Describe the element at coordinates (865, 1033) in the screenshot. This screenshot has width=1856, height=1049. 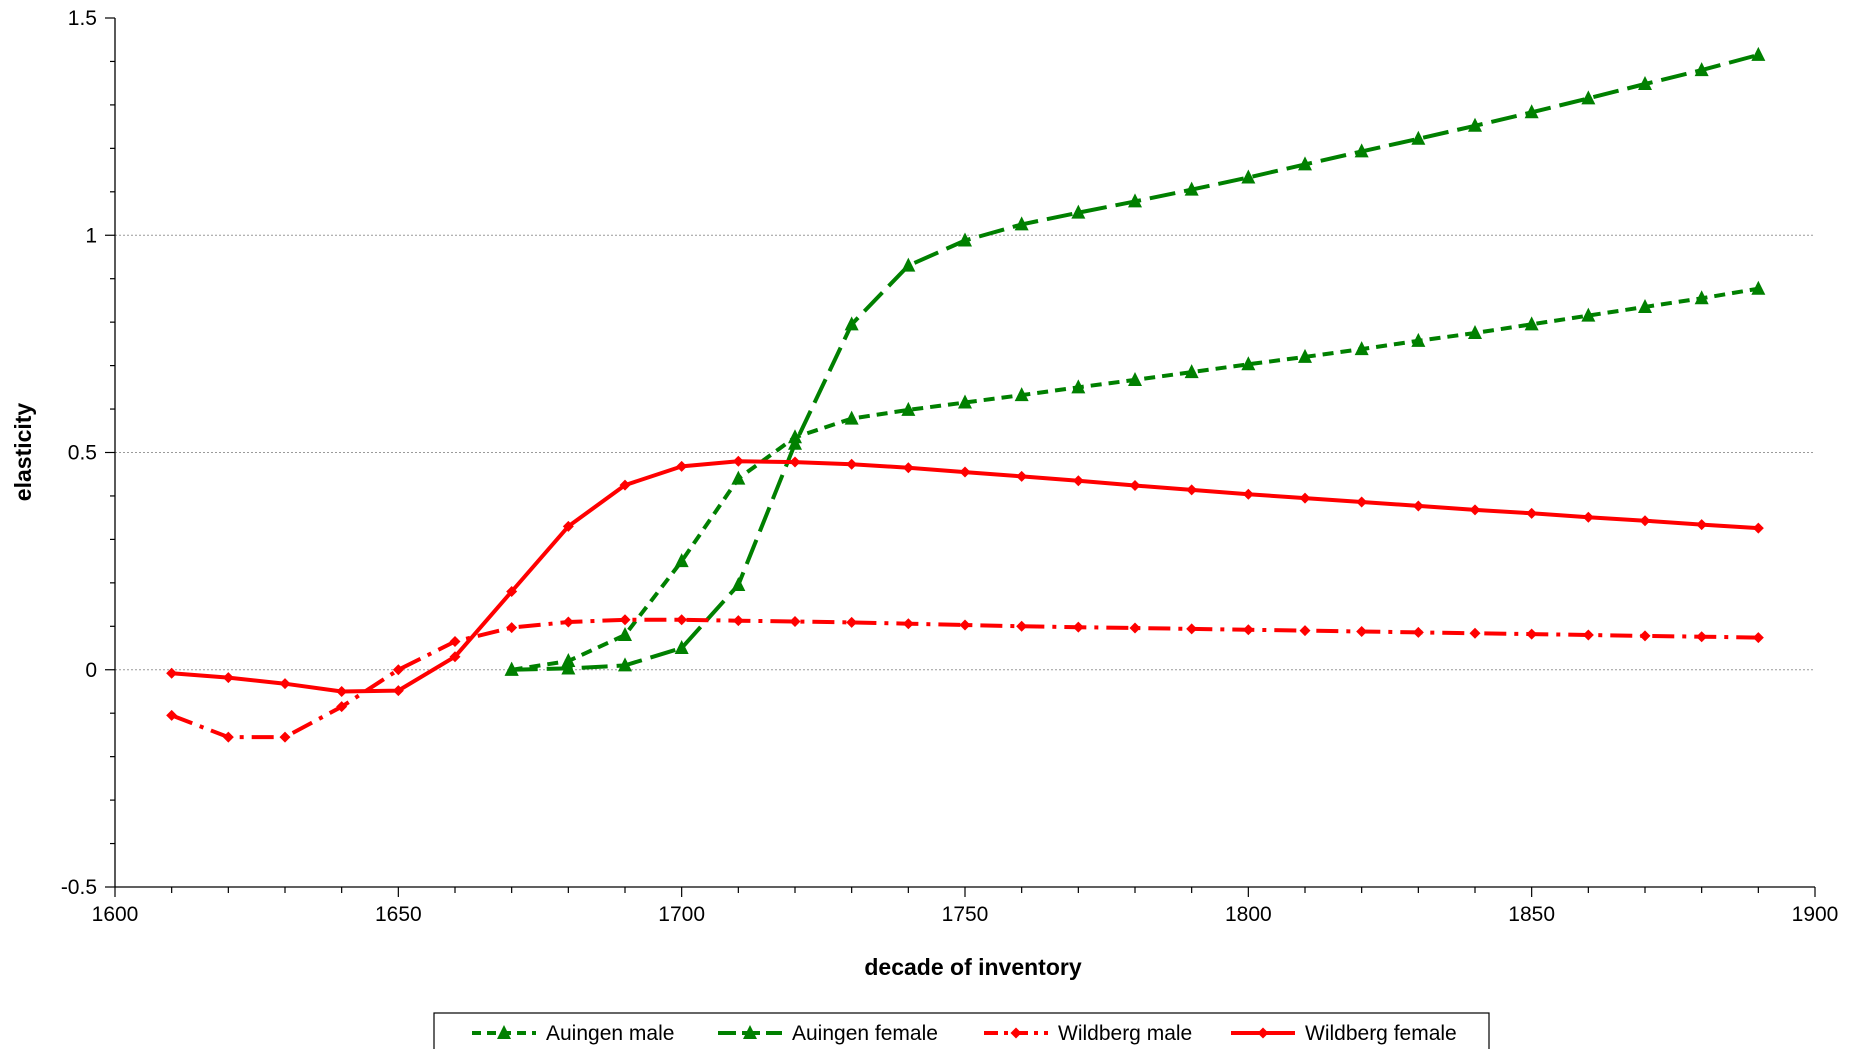
I see `legend-label: Auingen female` at that location.